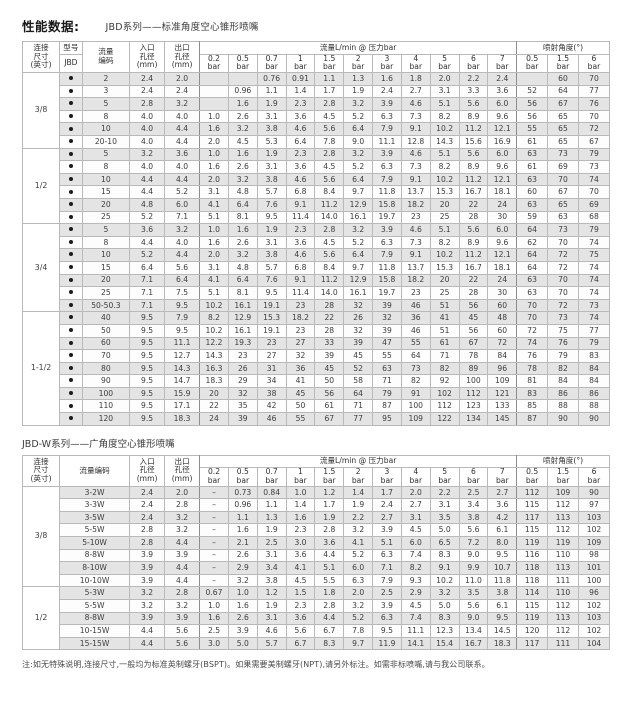 The height and width of the screenshot is (719, 629). Describe the element at coordinates (444, 305) in the screenshot. I see `cell-flow: 51` at that location.